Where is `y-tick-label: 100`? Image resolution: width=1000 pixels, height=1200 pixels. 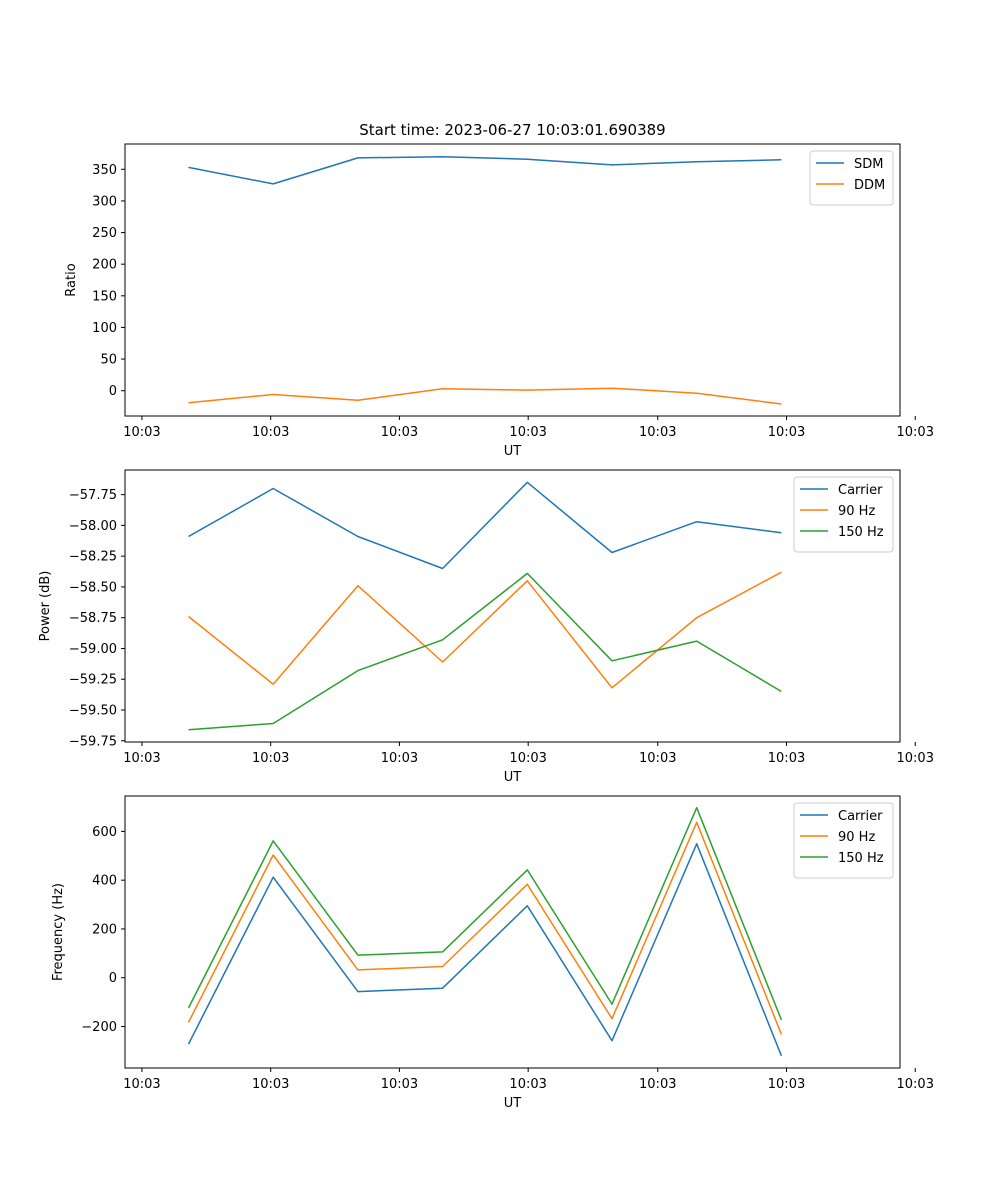
y-tick-label: 100 is located at coordinates (104, 328).